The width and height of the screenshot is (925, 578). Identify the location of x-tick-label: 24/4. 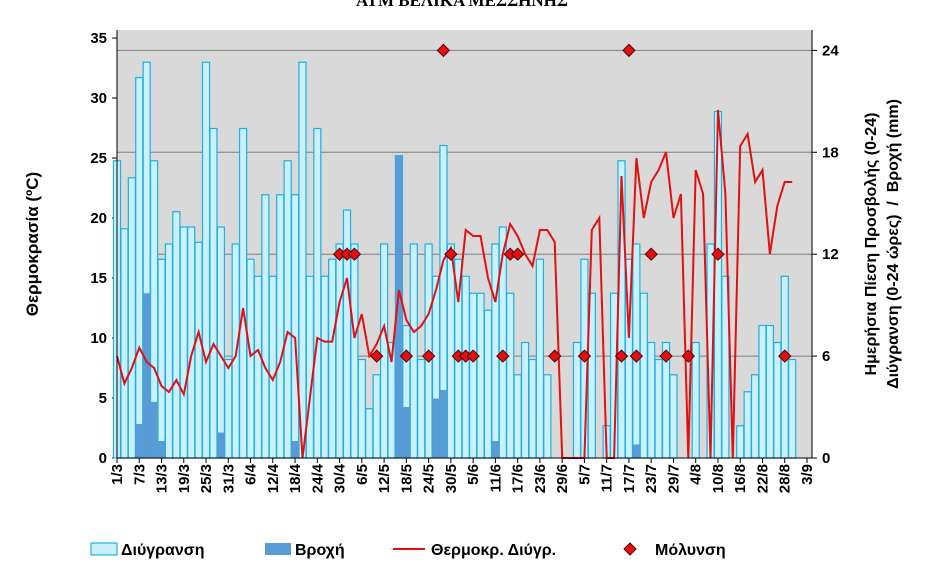
(317, 478).